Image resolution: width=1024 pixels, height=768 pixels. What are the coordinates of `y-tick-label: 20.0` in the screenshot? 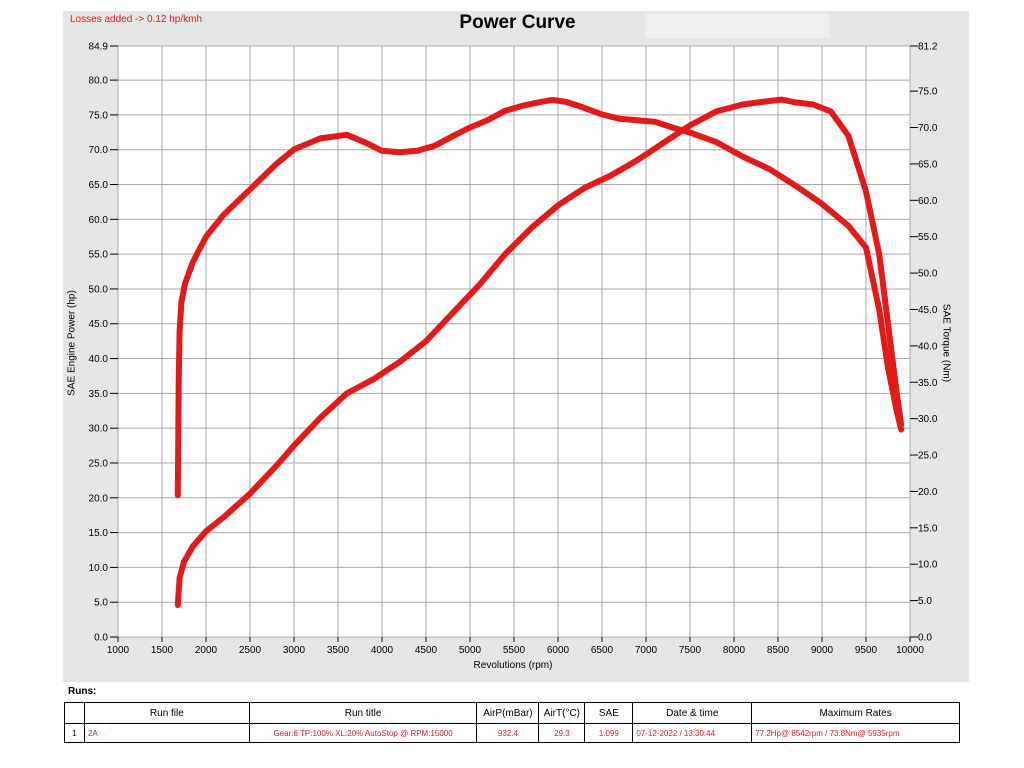 It's located at (99, 498).